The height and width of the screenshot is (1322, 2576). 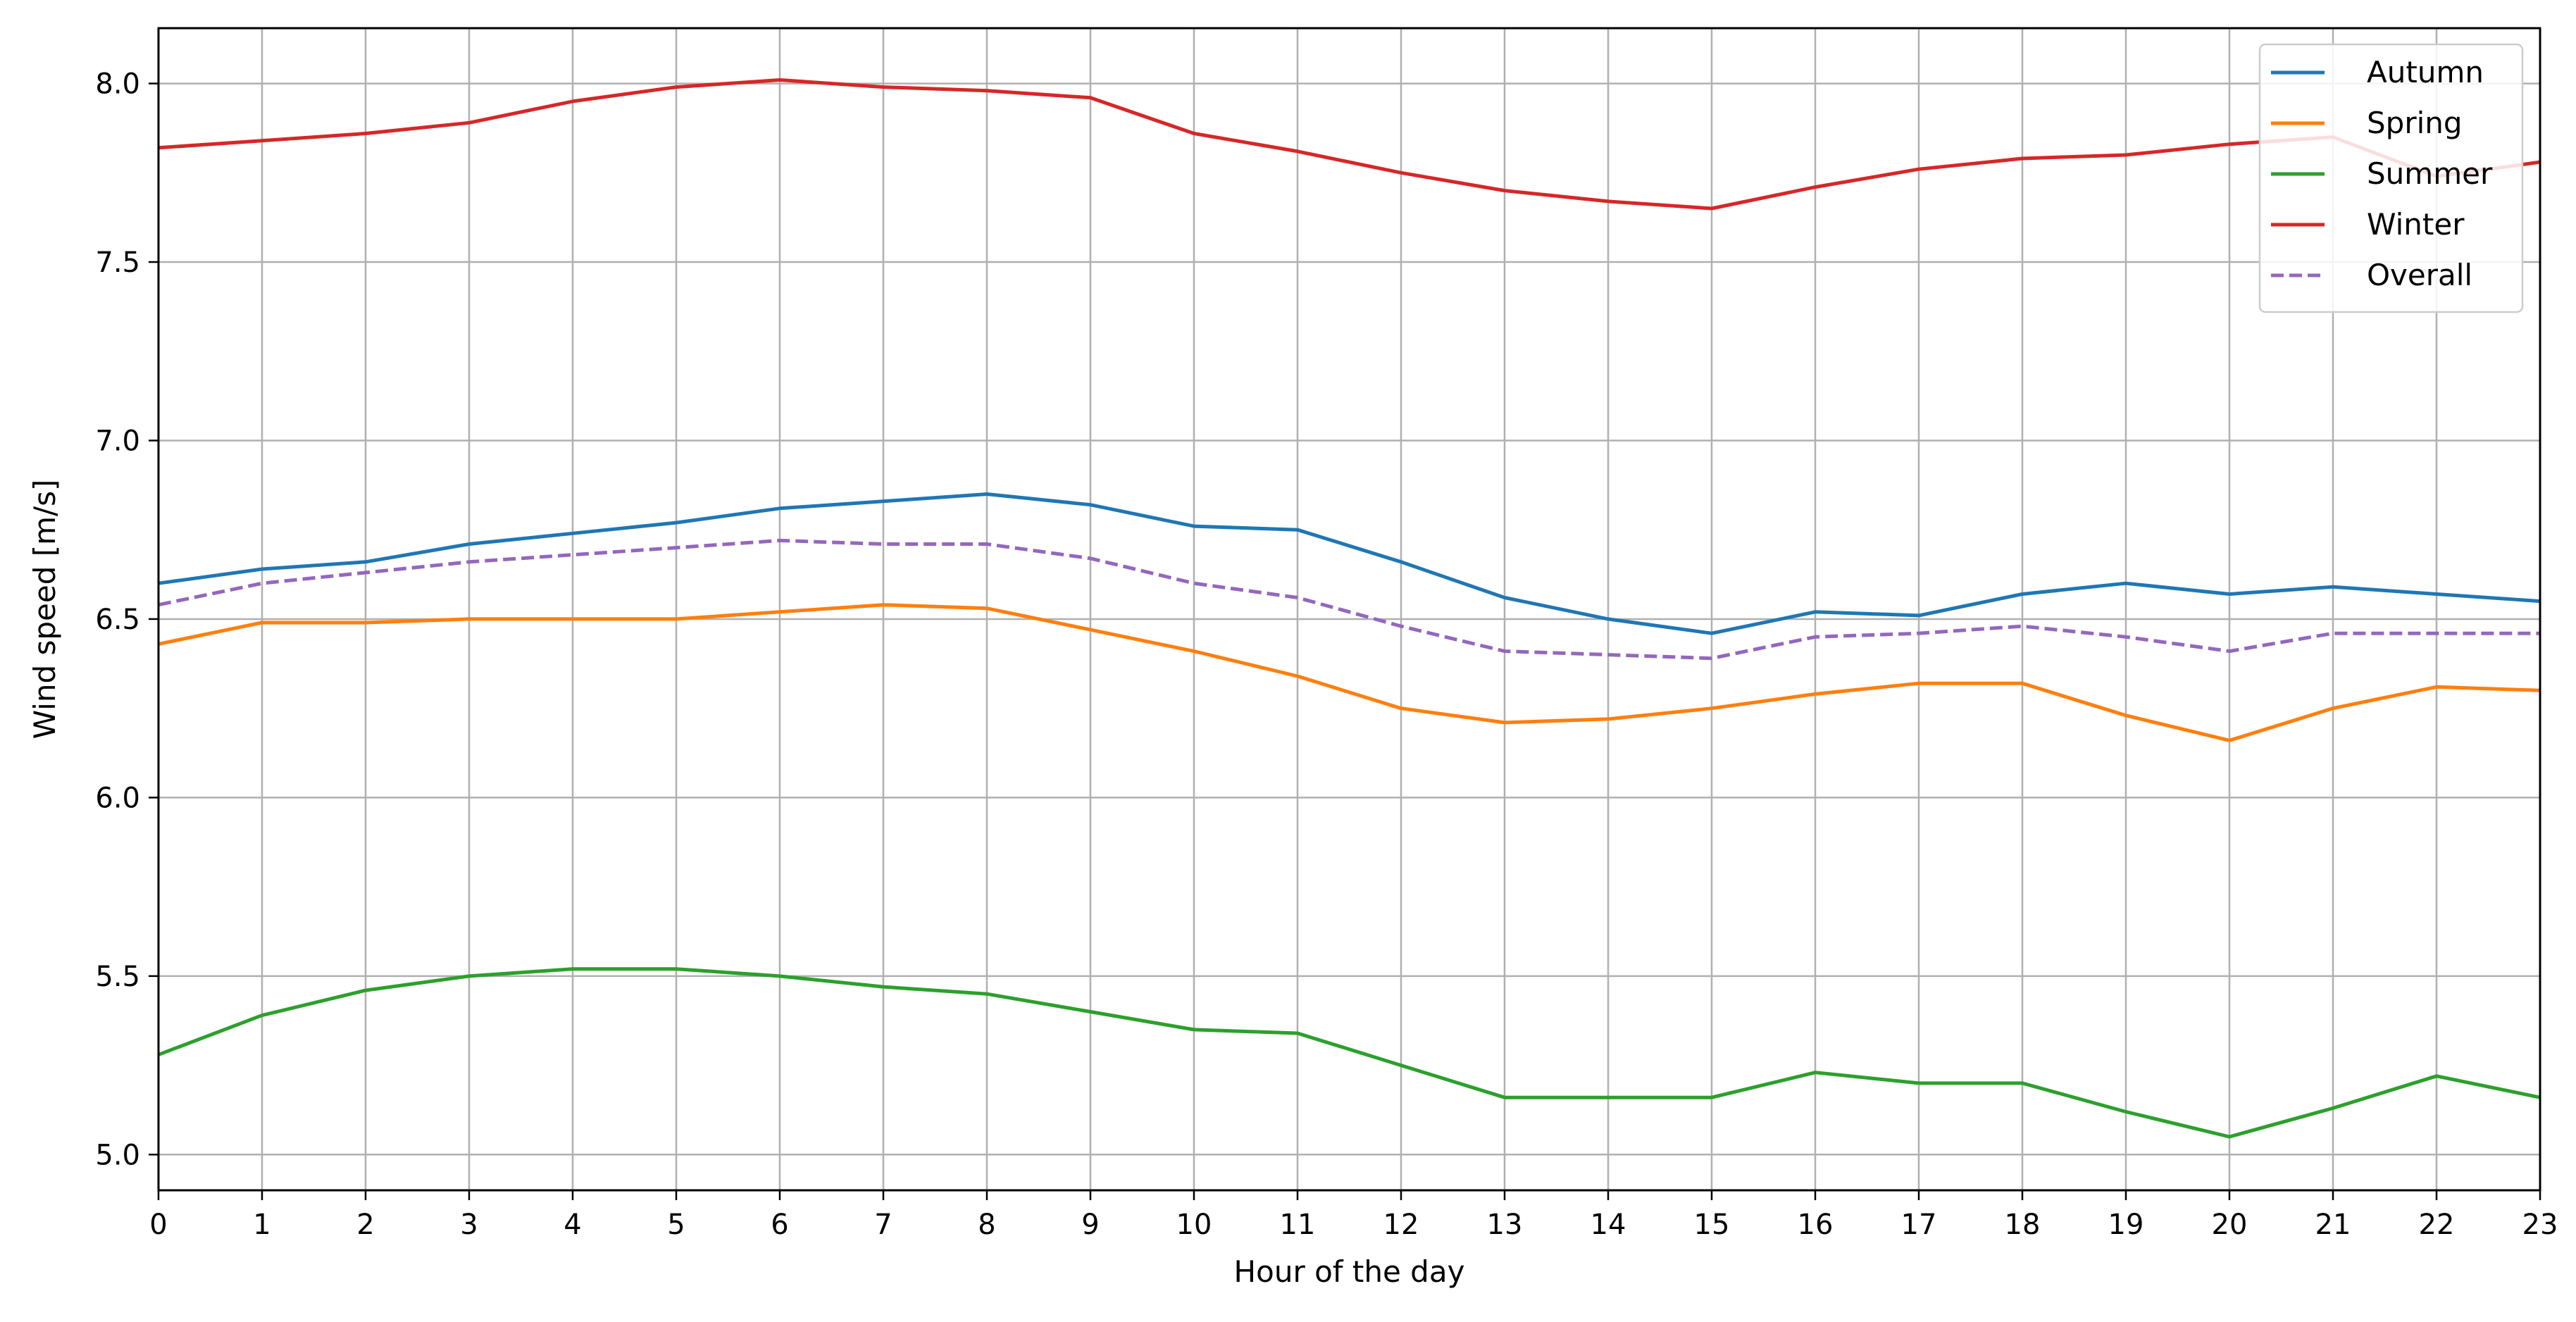 What do you see at coordinates (117, 620) in the screenshot?
I see `y-tick-label: 6.5` at bounding box center [117, 620].